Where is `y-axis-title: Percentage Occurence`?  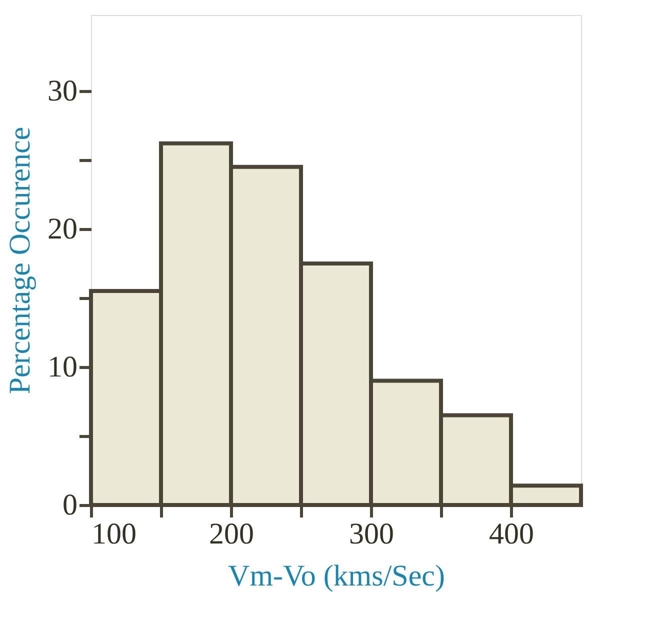
y-axis-title: Percentage Occurence is located at coordinates (20, 260).